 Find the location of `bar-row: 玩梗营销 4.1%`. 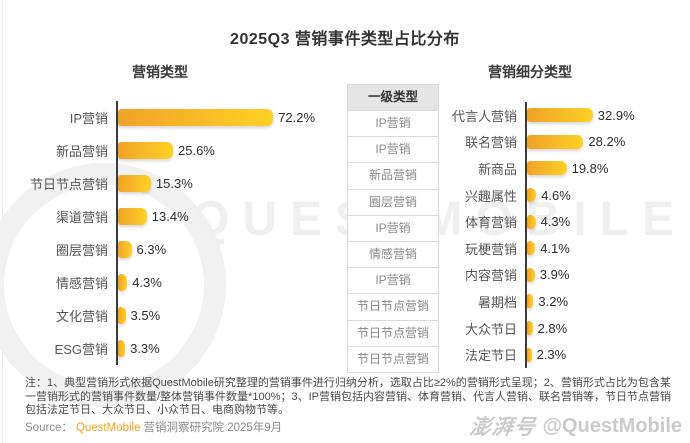

bar-row: 玩梗营销 4.1% is located at coordinates (559, 248).